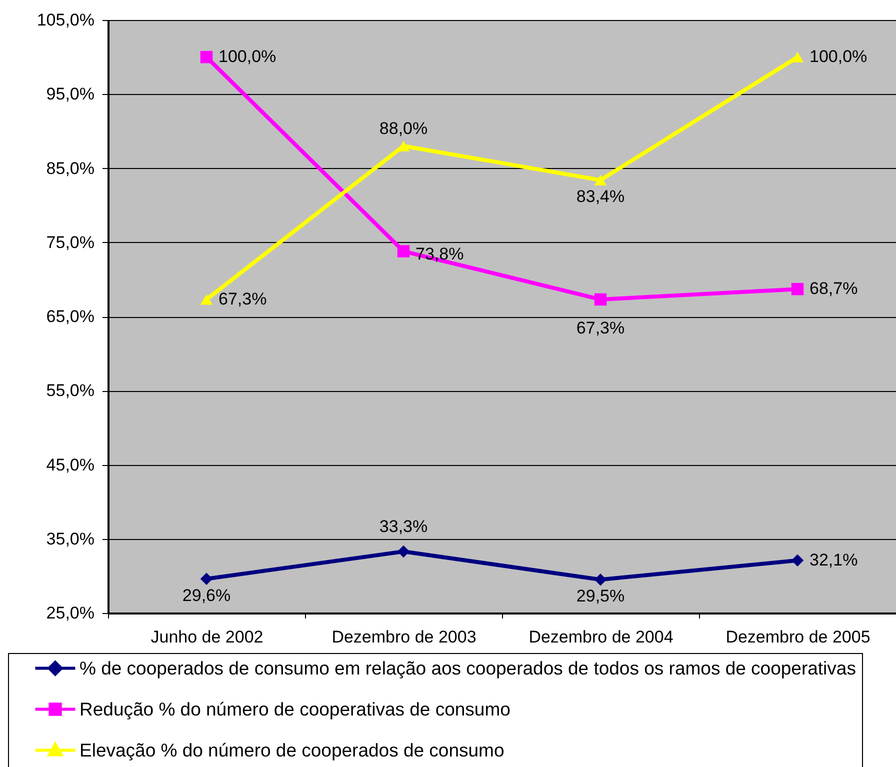  I want to click on legend-label: % de cooperados de consumo em relação aos cooperados de todos os ramos de cooperativas, so click(468, 667).